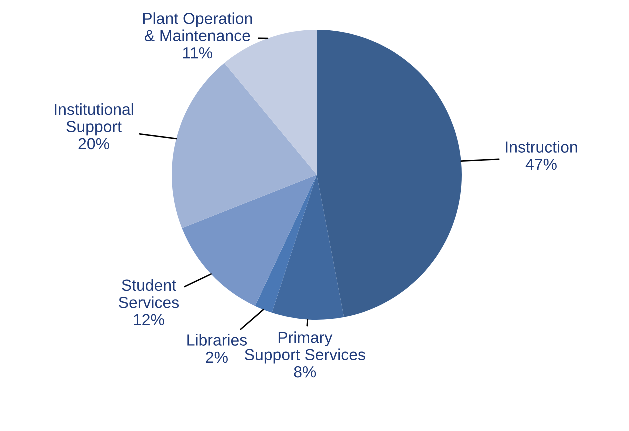 This screenshot has height=431, width=629. What do you see at coordinates (94, 144) in the screenshot?
I see `data-label: 20%` at bounding box center [94, 144].